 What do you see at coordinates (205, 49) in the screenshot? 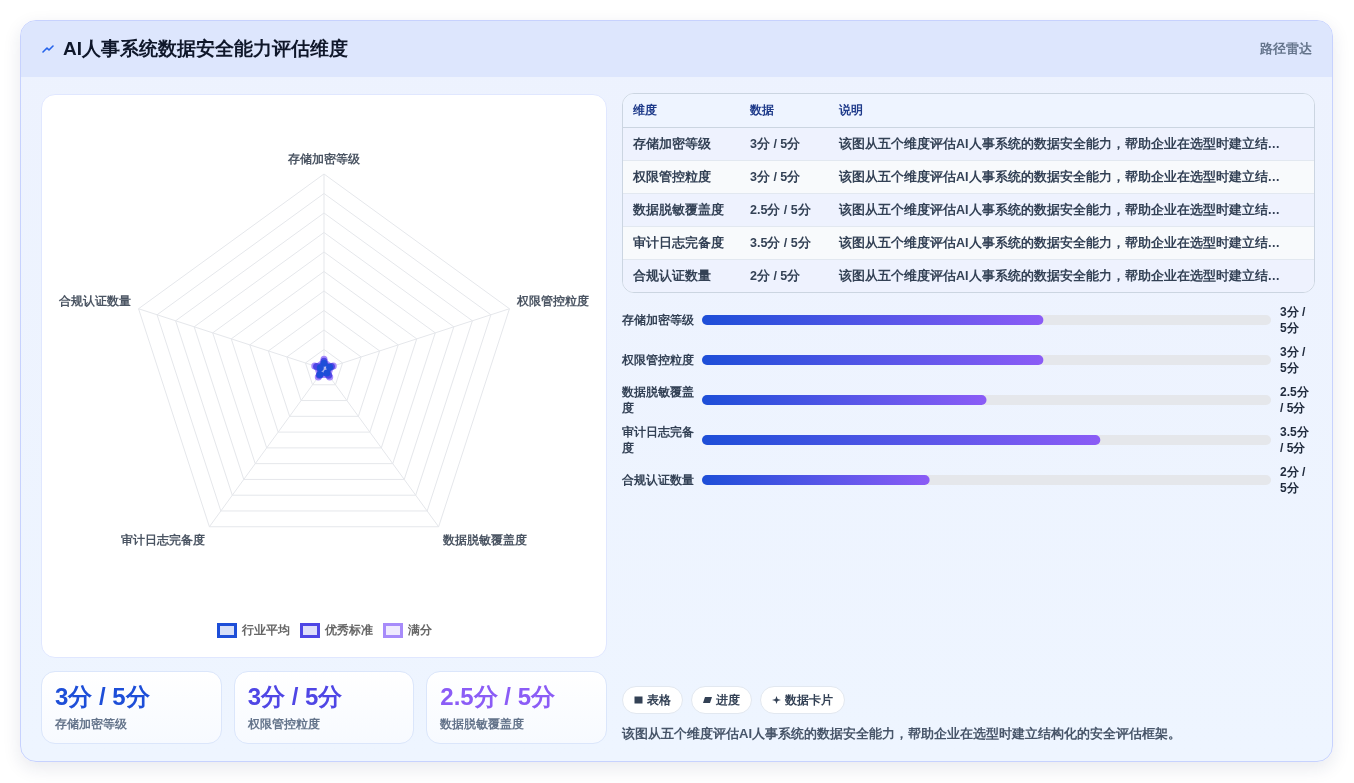
I see `text: AI人事系统数据安全能力评估维度` at bounding box center [205, 49].